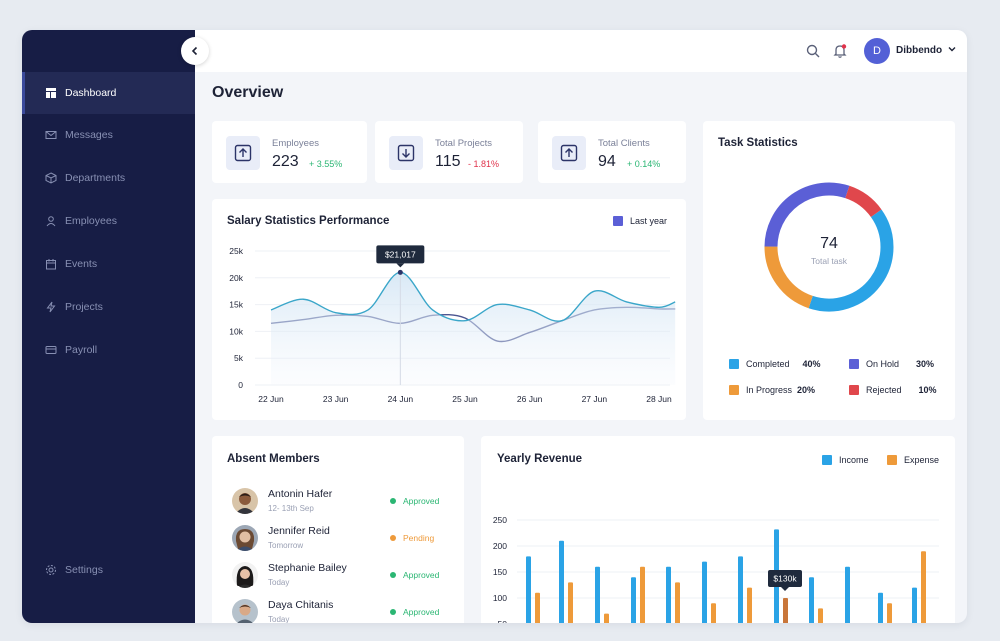  Describe the element at coordinates (612, 152) in the screenshot. I see `stat-card-clients: Total Clients 94 + 0.14%` at that location.